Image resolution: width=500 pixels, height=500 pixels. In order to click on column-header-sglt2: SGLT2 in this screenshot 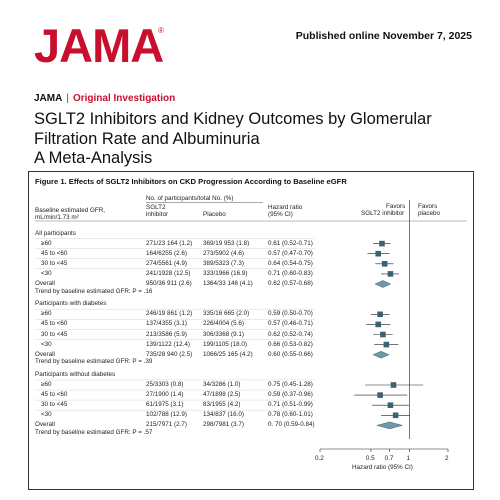, I will do `click(156, 207)`.